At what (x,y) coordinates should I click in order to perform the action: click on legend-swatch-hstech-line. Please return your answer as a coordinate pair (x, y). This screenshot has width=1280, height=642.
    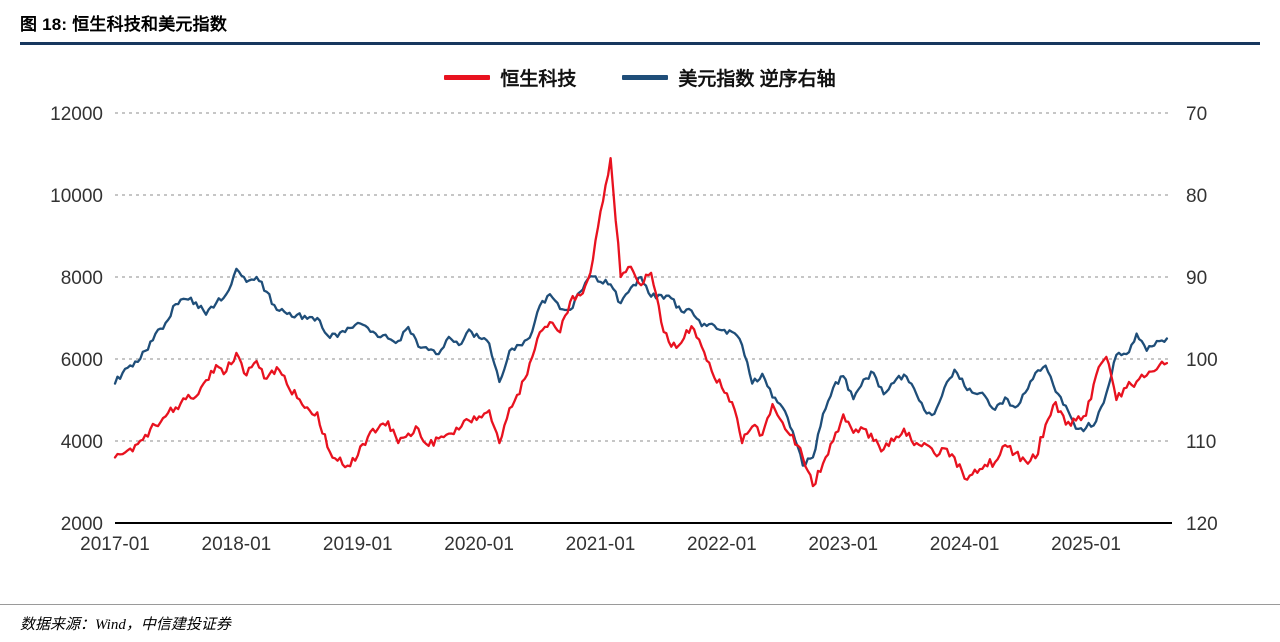
    Looking at the image, I should click on (467, 77).